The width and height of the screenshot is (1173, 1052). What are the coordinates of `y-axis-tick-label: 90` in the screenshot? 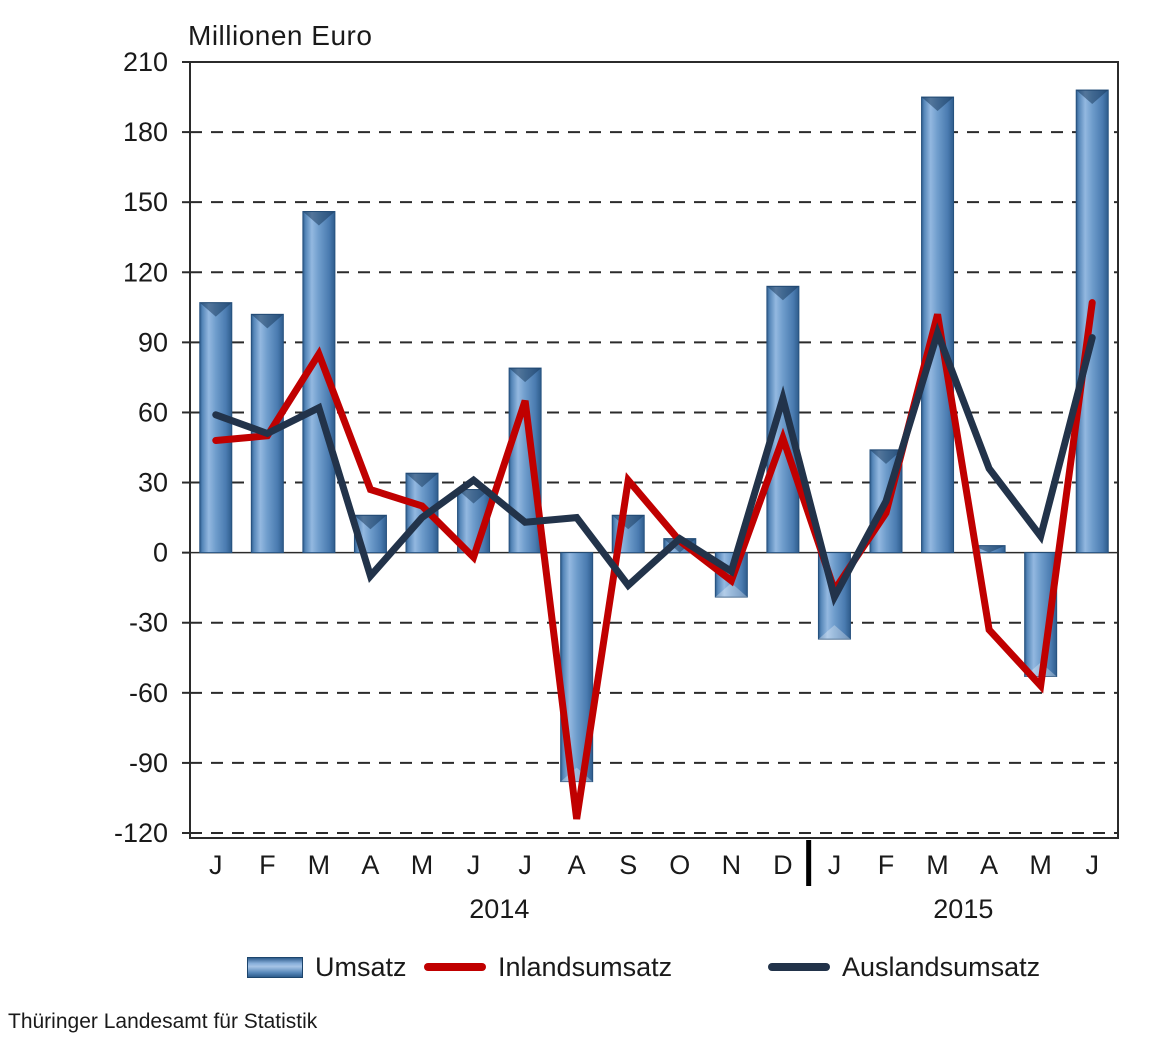 It's located at (153, 342).